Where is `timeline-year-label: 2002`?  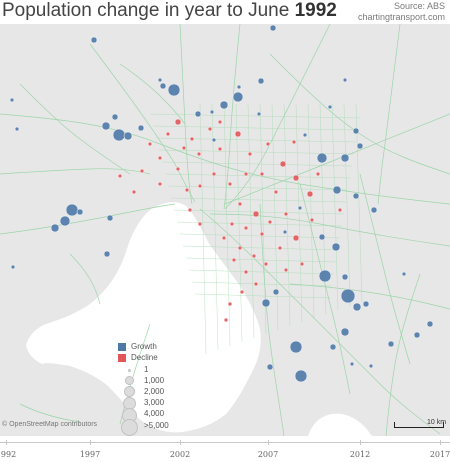 timeline-year-label: 2002 is located at coordinates (180, 454).